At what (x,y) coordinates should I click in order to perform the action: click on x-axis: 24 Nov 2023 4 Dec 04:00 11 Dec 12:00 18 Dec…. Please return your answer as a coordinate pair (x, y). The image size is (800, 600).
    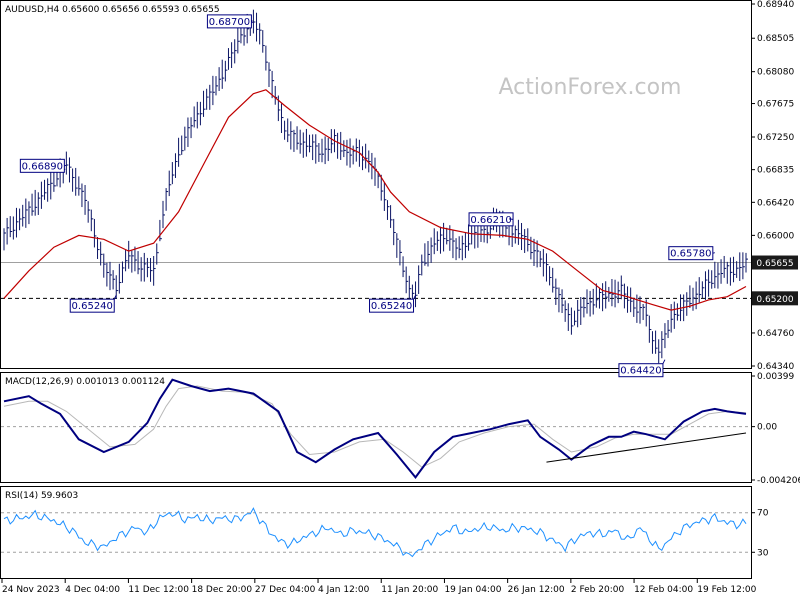
    Looking at the image, I should click on (379, 587).